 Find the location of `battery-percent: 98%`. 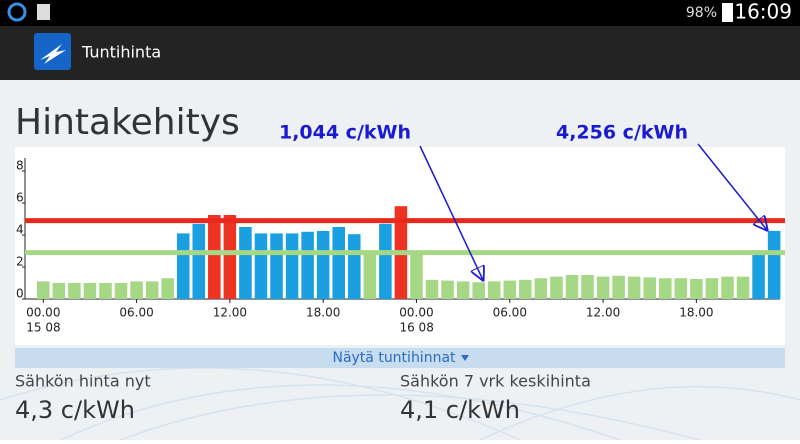

battery-percent: 98% is located at coordinates (701, 13).